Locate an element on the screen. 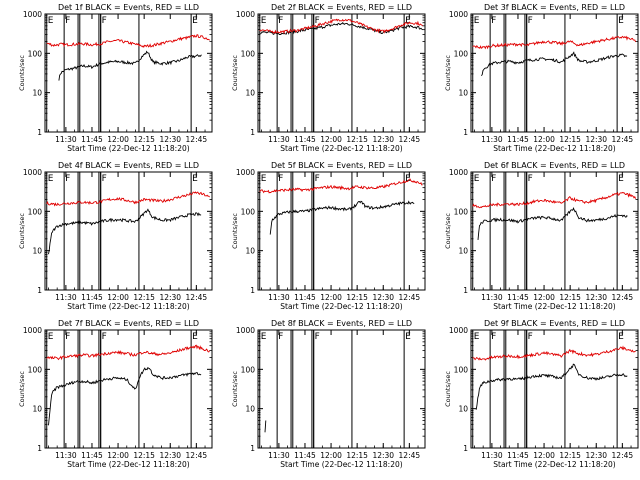 The width and height of the screenshot is (640, 480). panel-title: Det 9f BLACK = Events, RED = LLD is located at coordinates (554, 323).